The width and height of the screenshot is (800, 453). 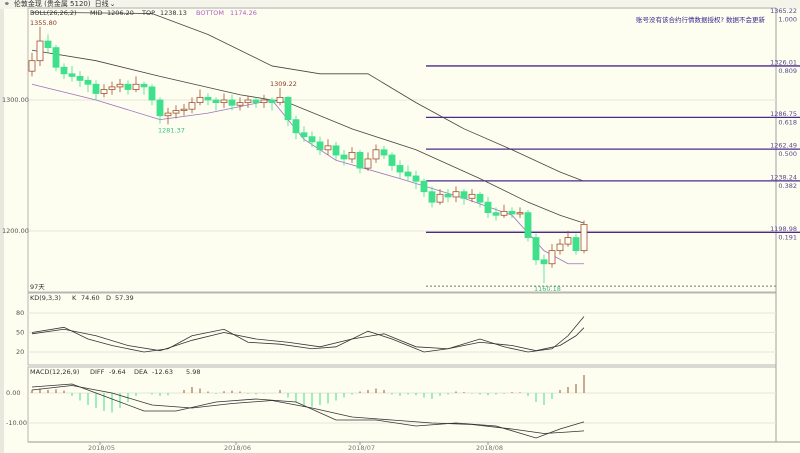 I want to click on title-bar: ⚭ 伦敦金现 (贵金属 5120) 日线⌄, so click(x=400, y=4).